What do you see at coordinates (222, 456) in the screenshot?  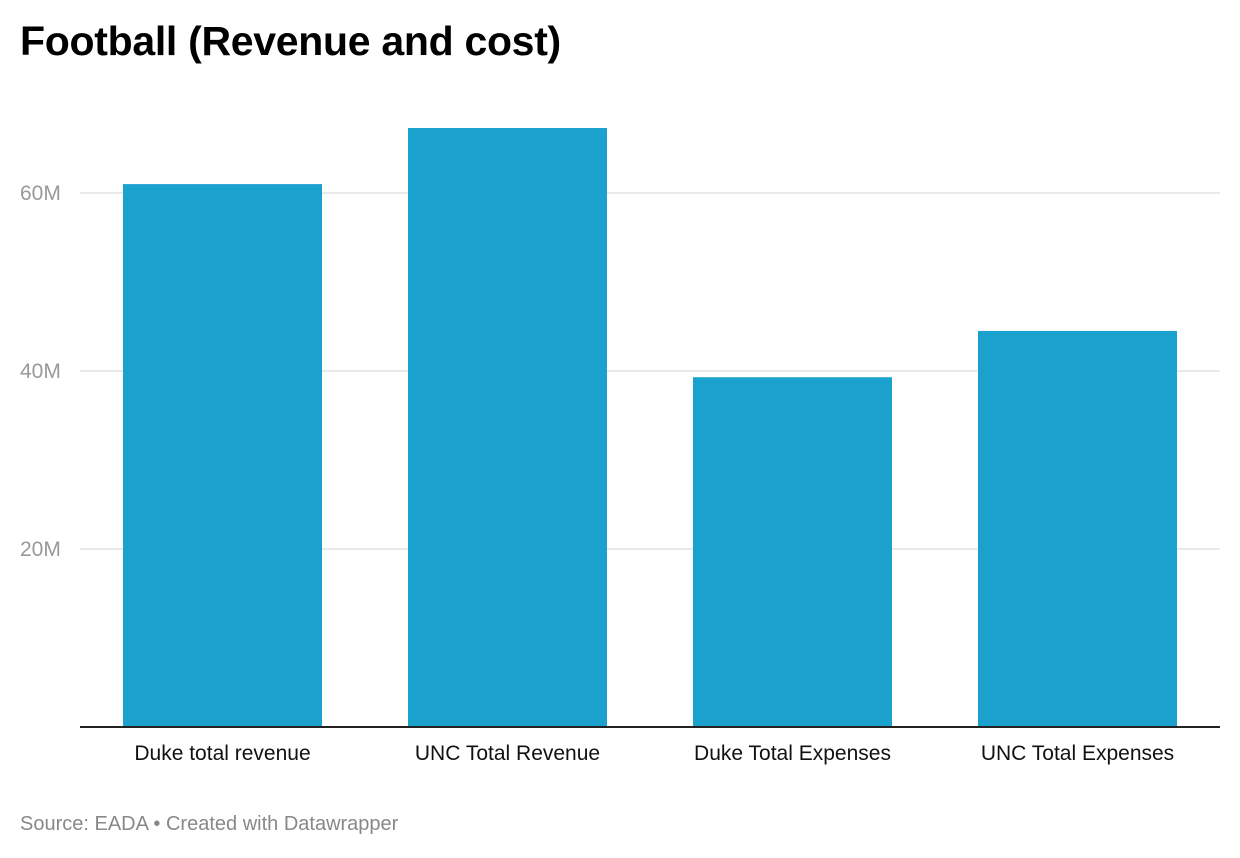 I see `bar-duke-total-revenue` at bounding box center [222, 456].